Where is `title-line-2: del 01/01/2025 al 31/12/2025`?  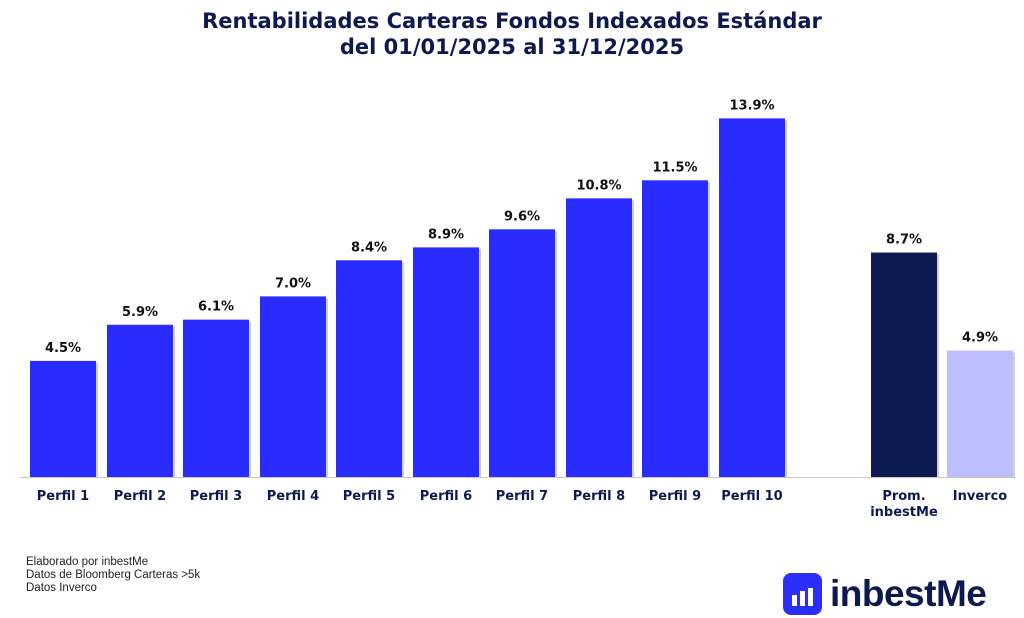 title-line-2: del 01/01/2025 al 31/12/2025 is located at coordinates (512, 47).